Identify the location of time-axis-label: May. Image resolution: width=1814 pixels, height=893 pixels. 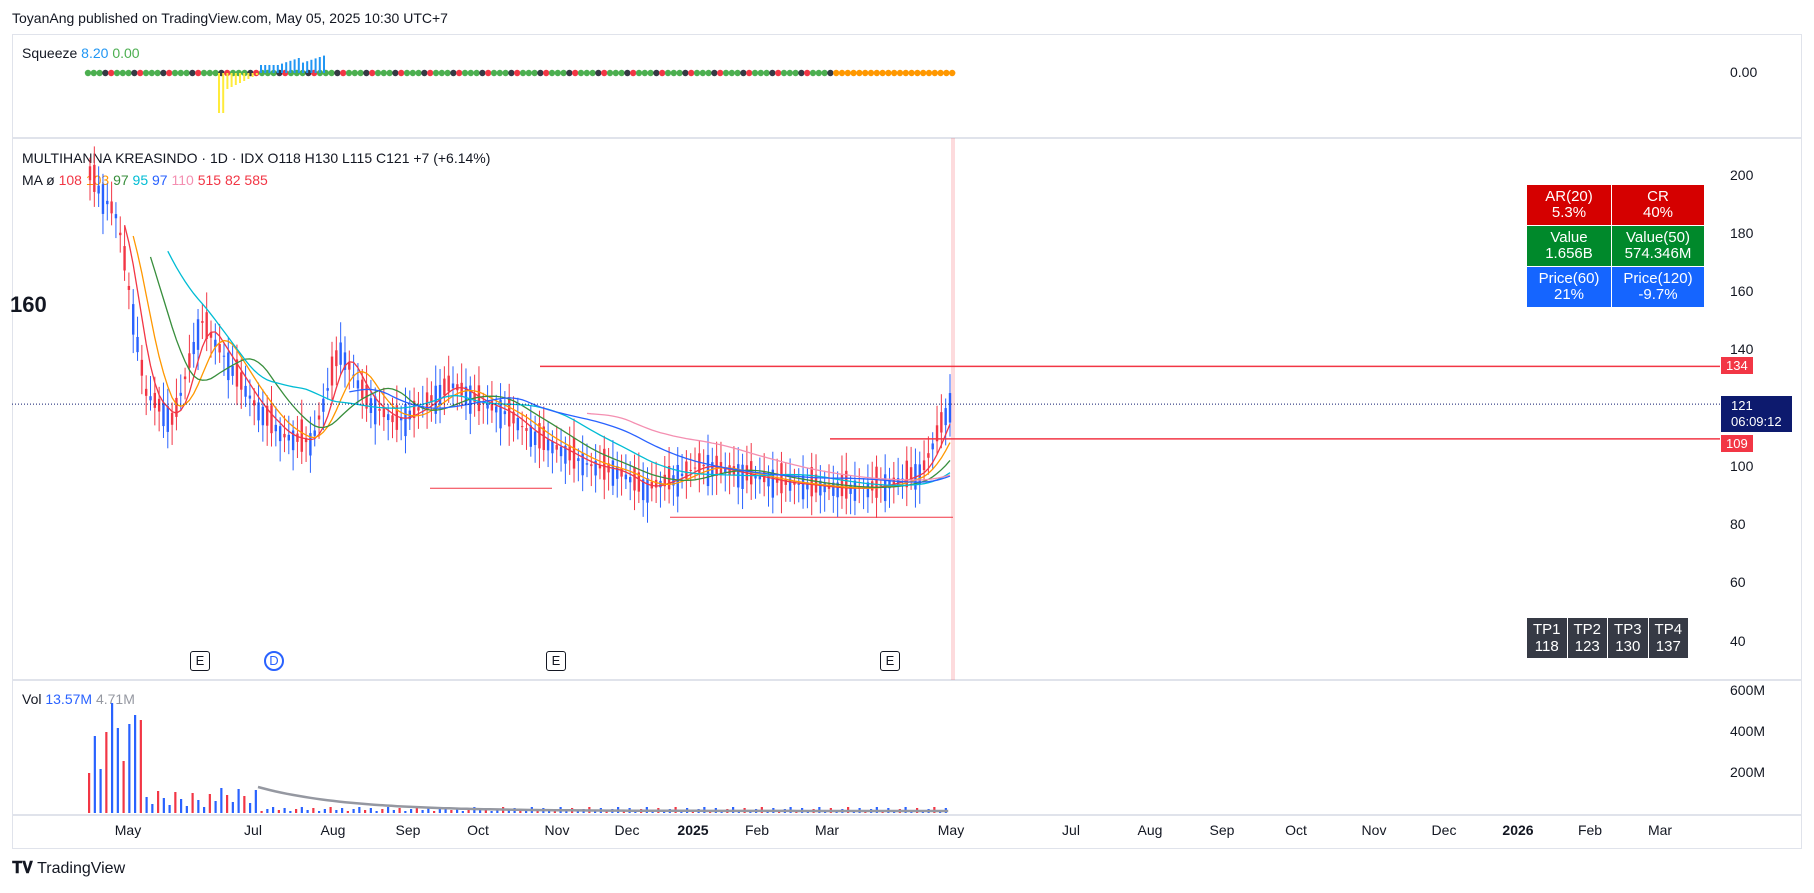
(128, 830).